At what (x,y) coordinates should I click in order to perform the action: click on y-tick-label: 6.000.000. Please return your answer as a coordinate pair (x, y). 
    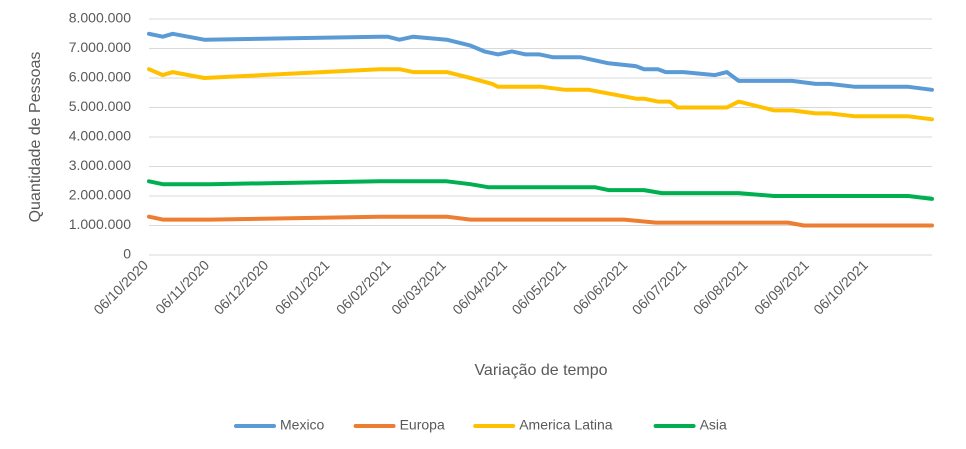
    Looking at the image, I should click on (100, 77).